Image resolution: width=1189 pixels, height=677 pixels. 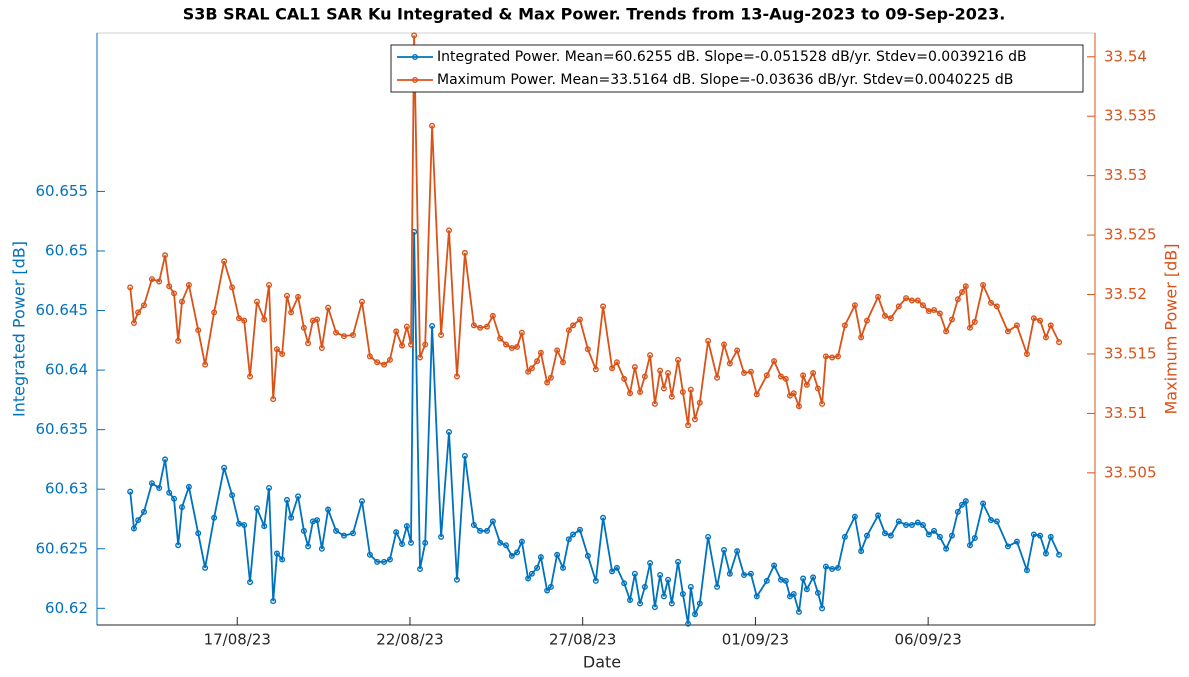 I want to click on y2-tick-label: 33.51, so click(x=1125, y=413).